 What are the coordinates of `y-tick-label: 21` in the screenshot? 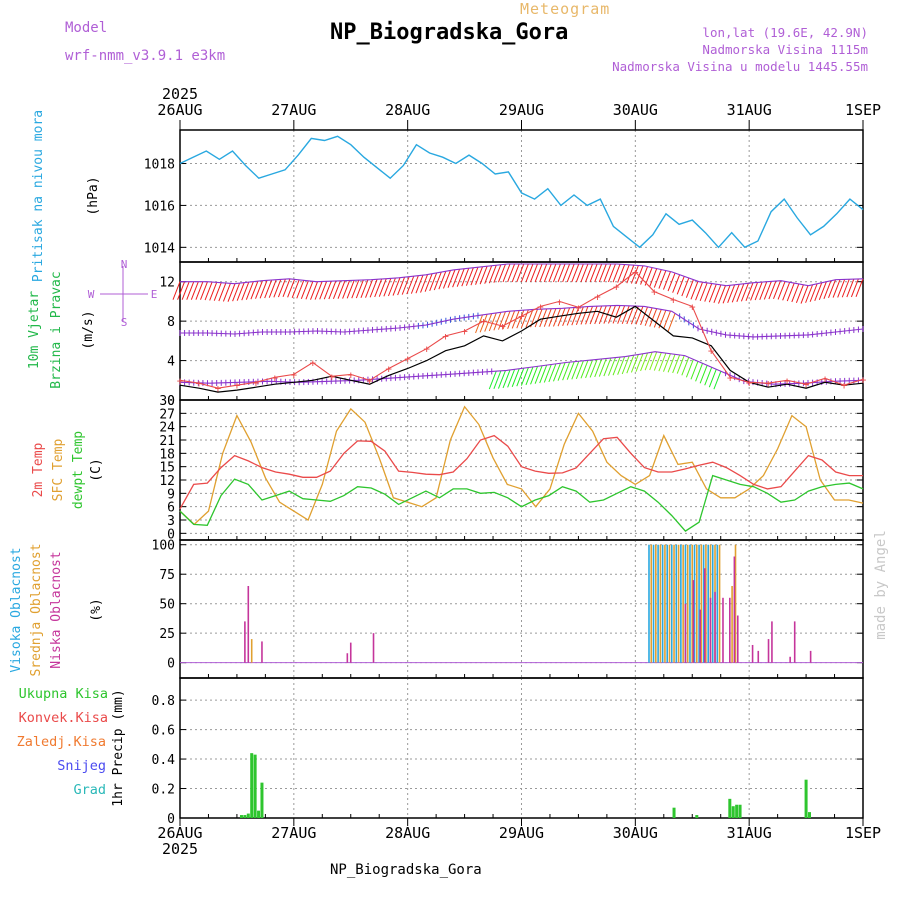 It's located at (167, 441).